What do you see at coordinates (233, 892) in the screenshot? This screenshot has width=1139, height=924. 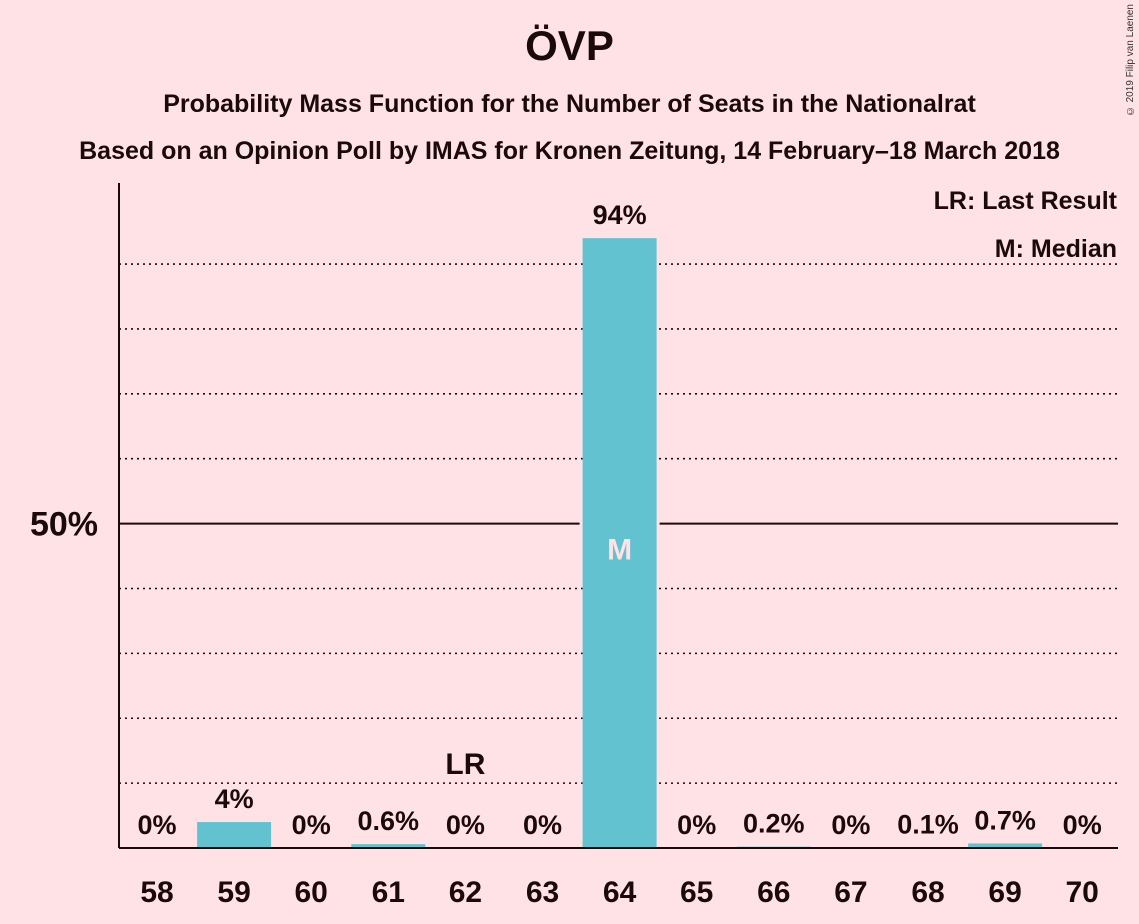 I see `x-tick-label-59: 59` at bounding box center [233, 892].